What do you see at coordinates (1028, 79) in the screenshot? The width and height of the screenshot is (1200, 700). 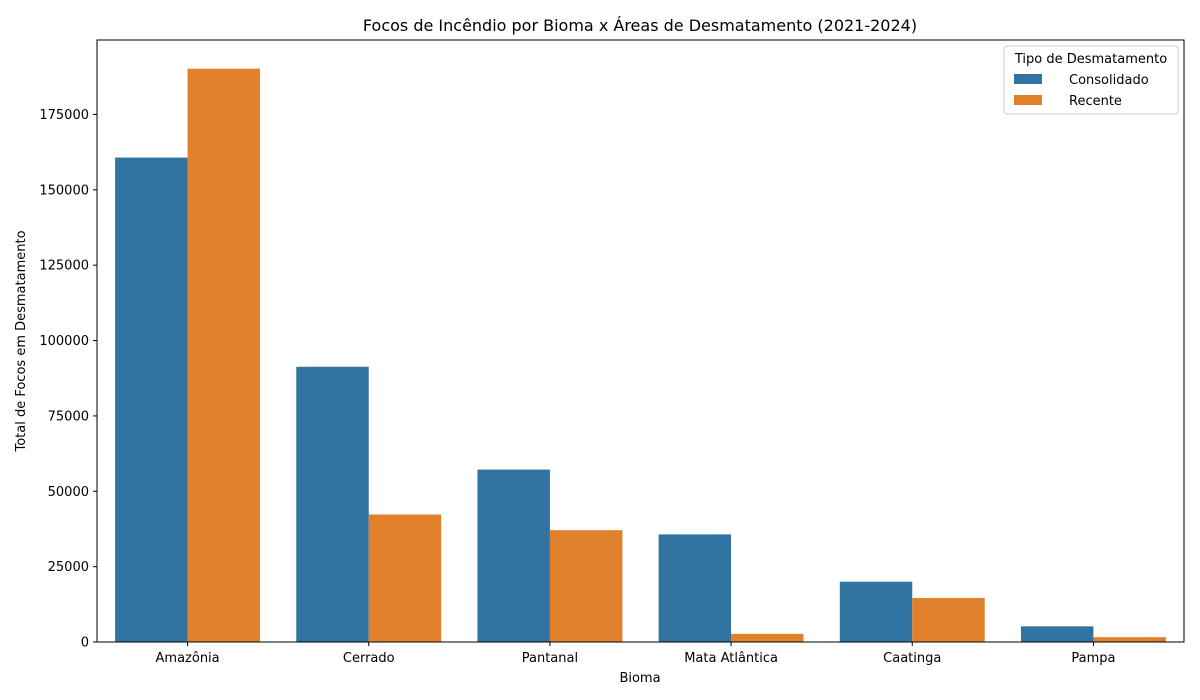 I see `legend-swatch-consolidado` at bounding box center [1028, 79].